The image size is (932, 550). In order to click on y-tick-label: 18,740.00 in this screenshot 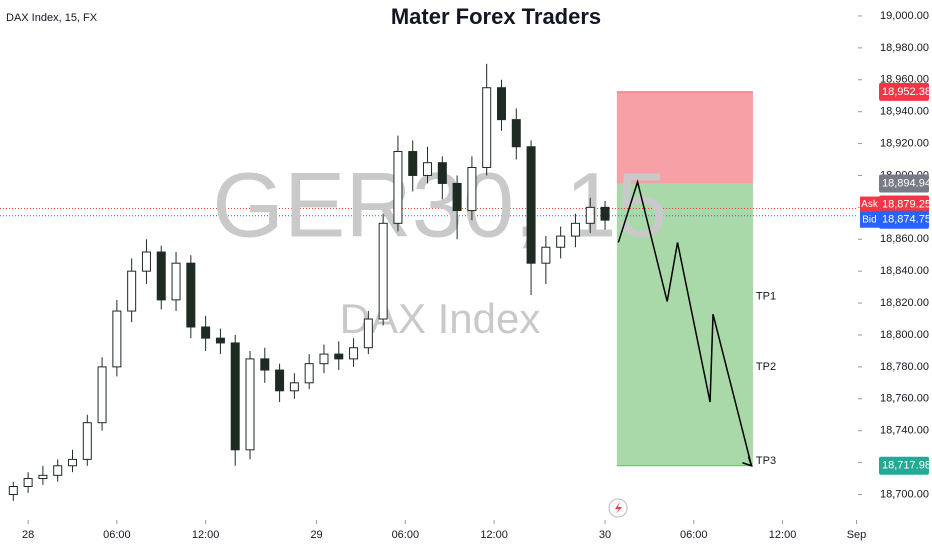, I will do `click(904, 431)`.